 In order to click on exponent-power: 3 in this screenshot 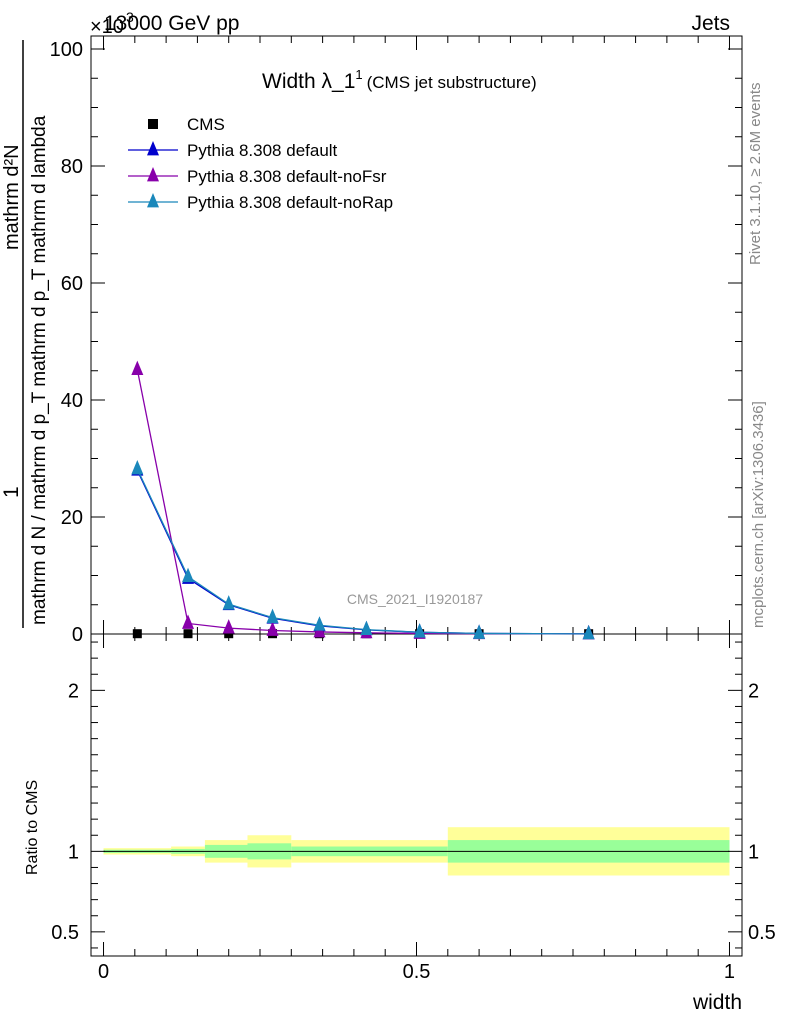, I will do `click(130, 17)`.